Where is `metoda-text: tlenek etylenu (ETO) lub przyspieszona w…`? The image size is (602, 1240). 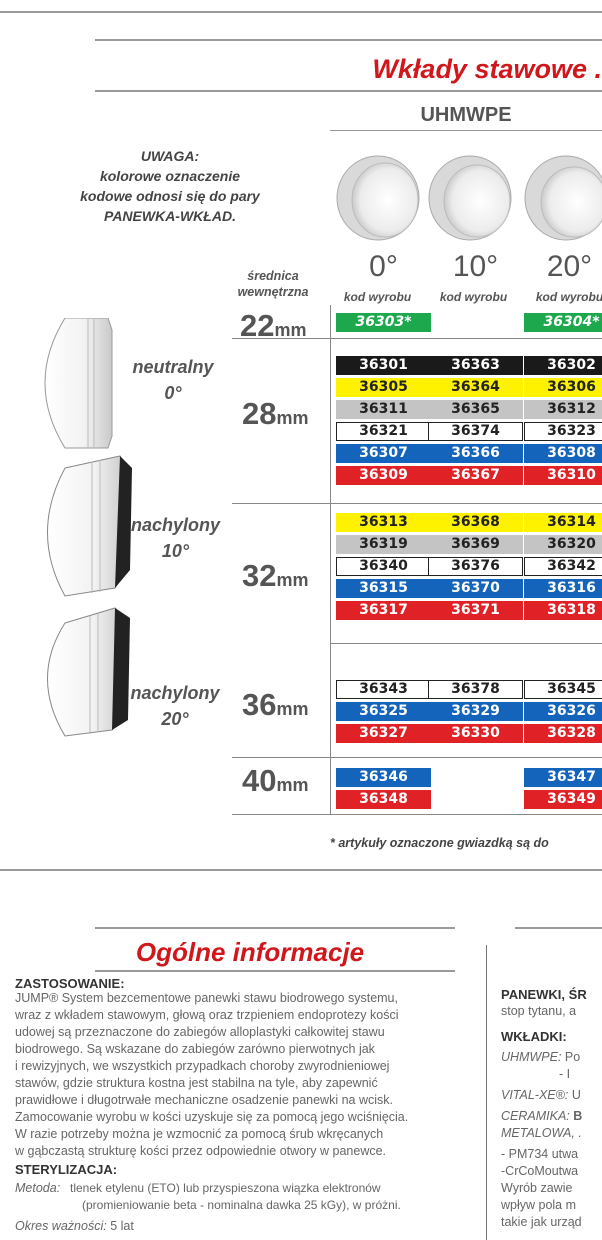 metoda-text: tlenek etylenu (ETO) lub przyspieszona w… is located at coordinates (277, 1197).